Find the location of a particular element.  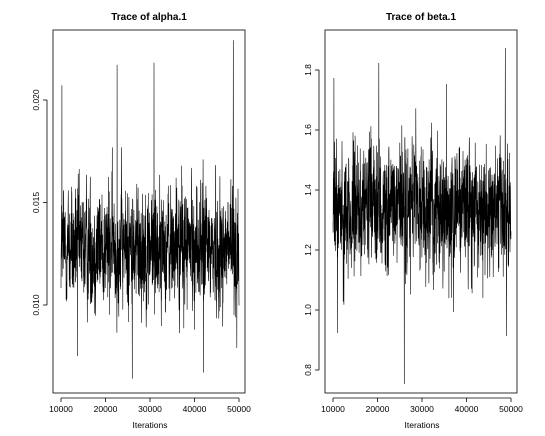

y-tick: 0.8 is located at coordinates (311, 370).